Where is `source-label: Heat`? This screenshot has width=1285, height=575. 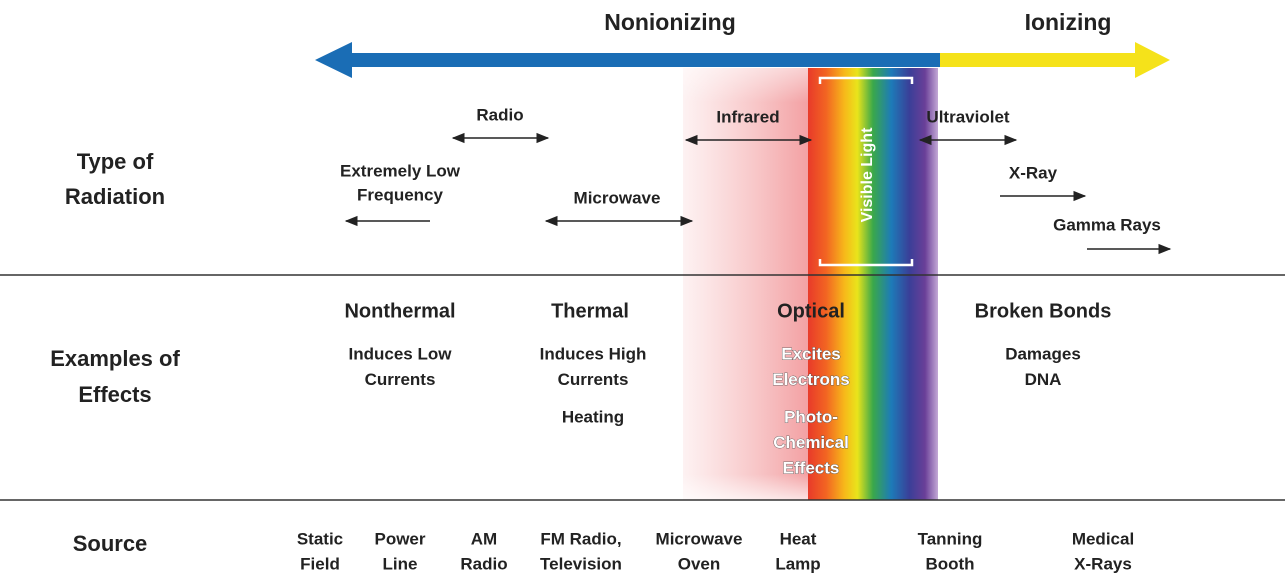
source-label: Heat is located at coordinates (798, 538).